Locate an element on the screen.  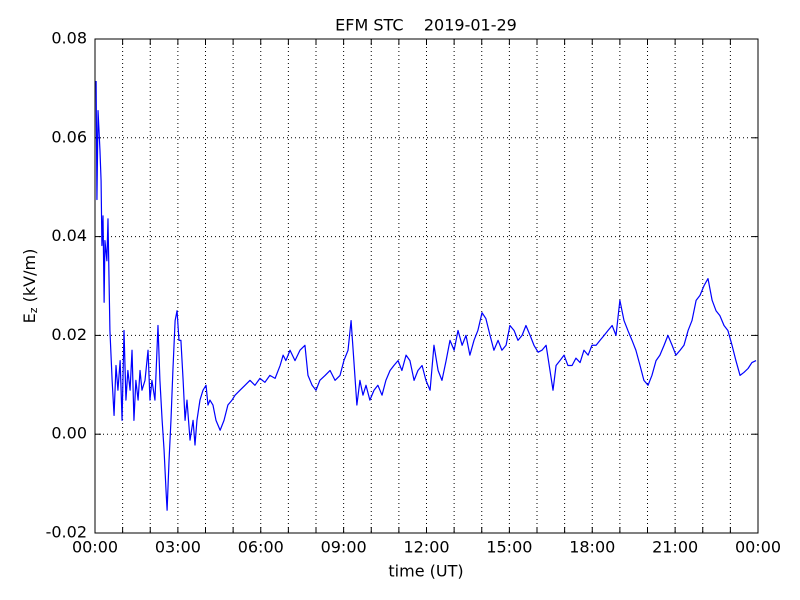
y-axis-label: Ez (kV/m) is located at coordinates (30, 286).